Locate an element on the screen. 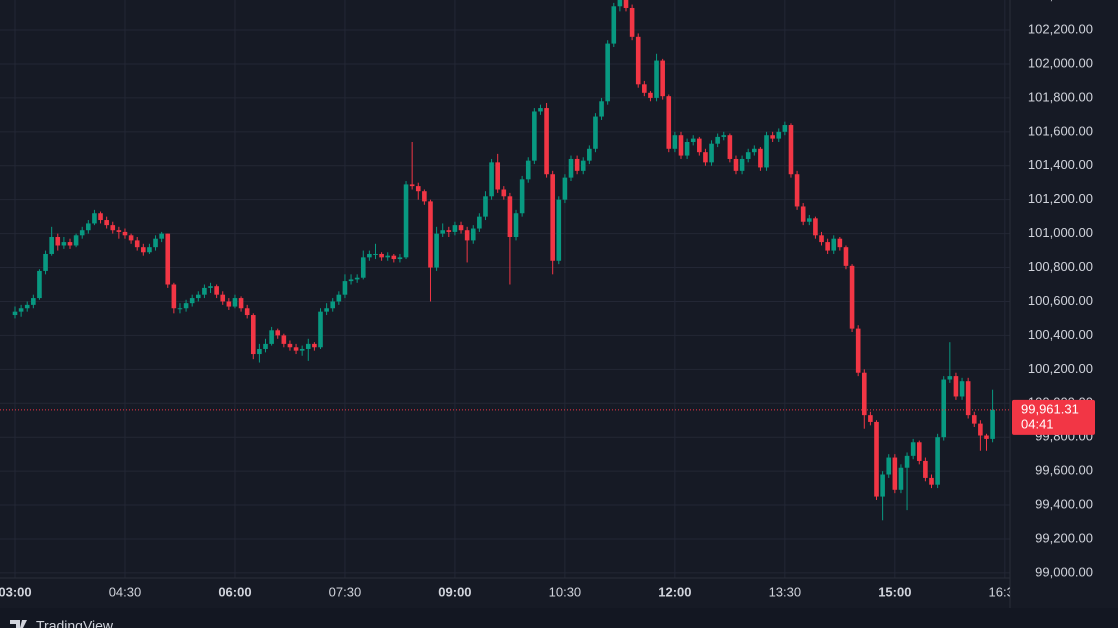  countdown: 04:41 is located at coordinates (1037, 423).